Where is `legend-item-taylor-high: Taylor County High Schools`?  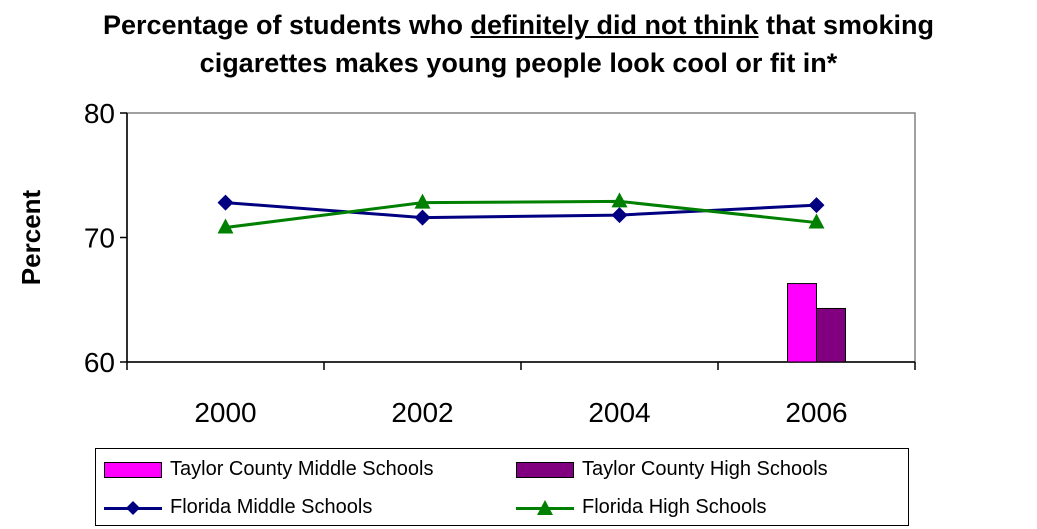
legend-item-taylor-high: Taylor County High Schools is located at coordinates (672, 469).